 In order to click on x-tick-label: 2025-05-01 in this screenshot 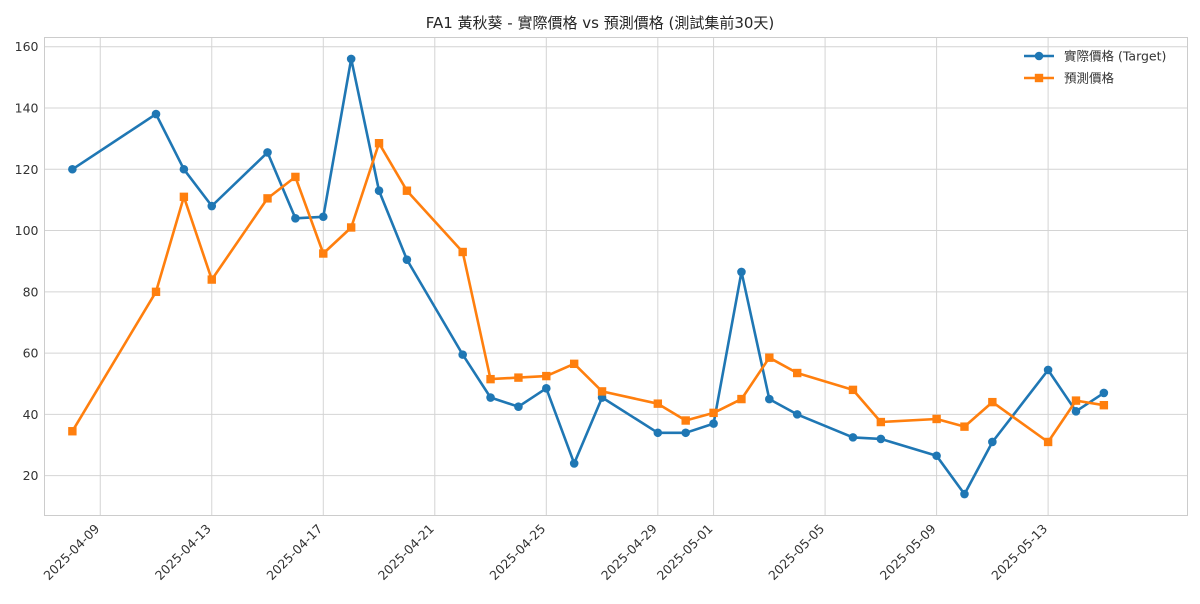, I will do `click(685, 552)`.